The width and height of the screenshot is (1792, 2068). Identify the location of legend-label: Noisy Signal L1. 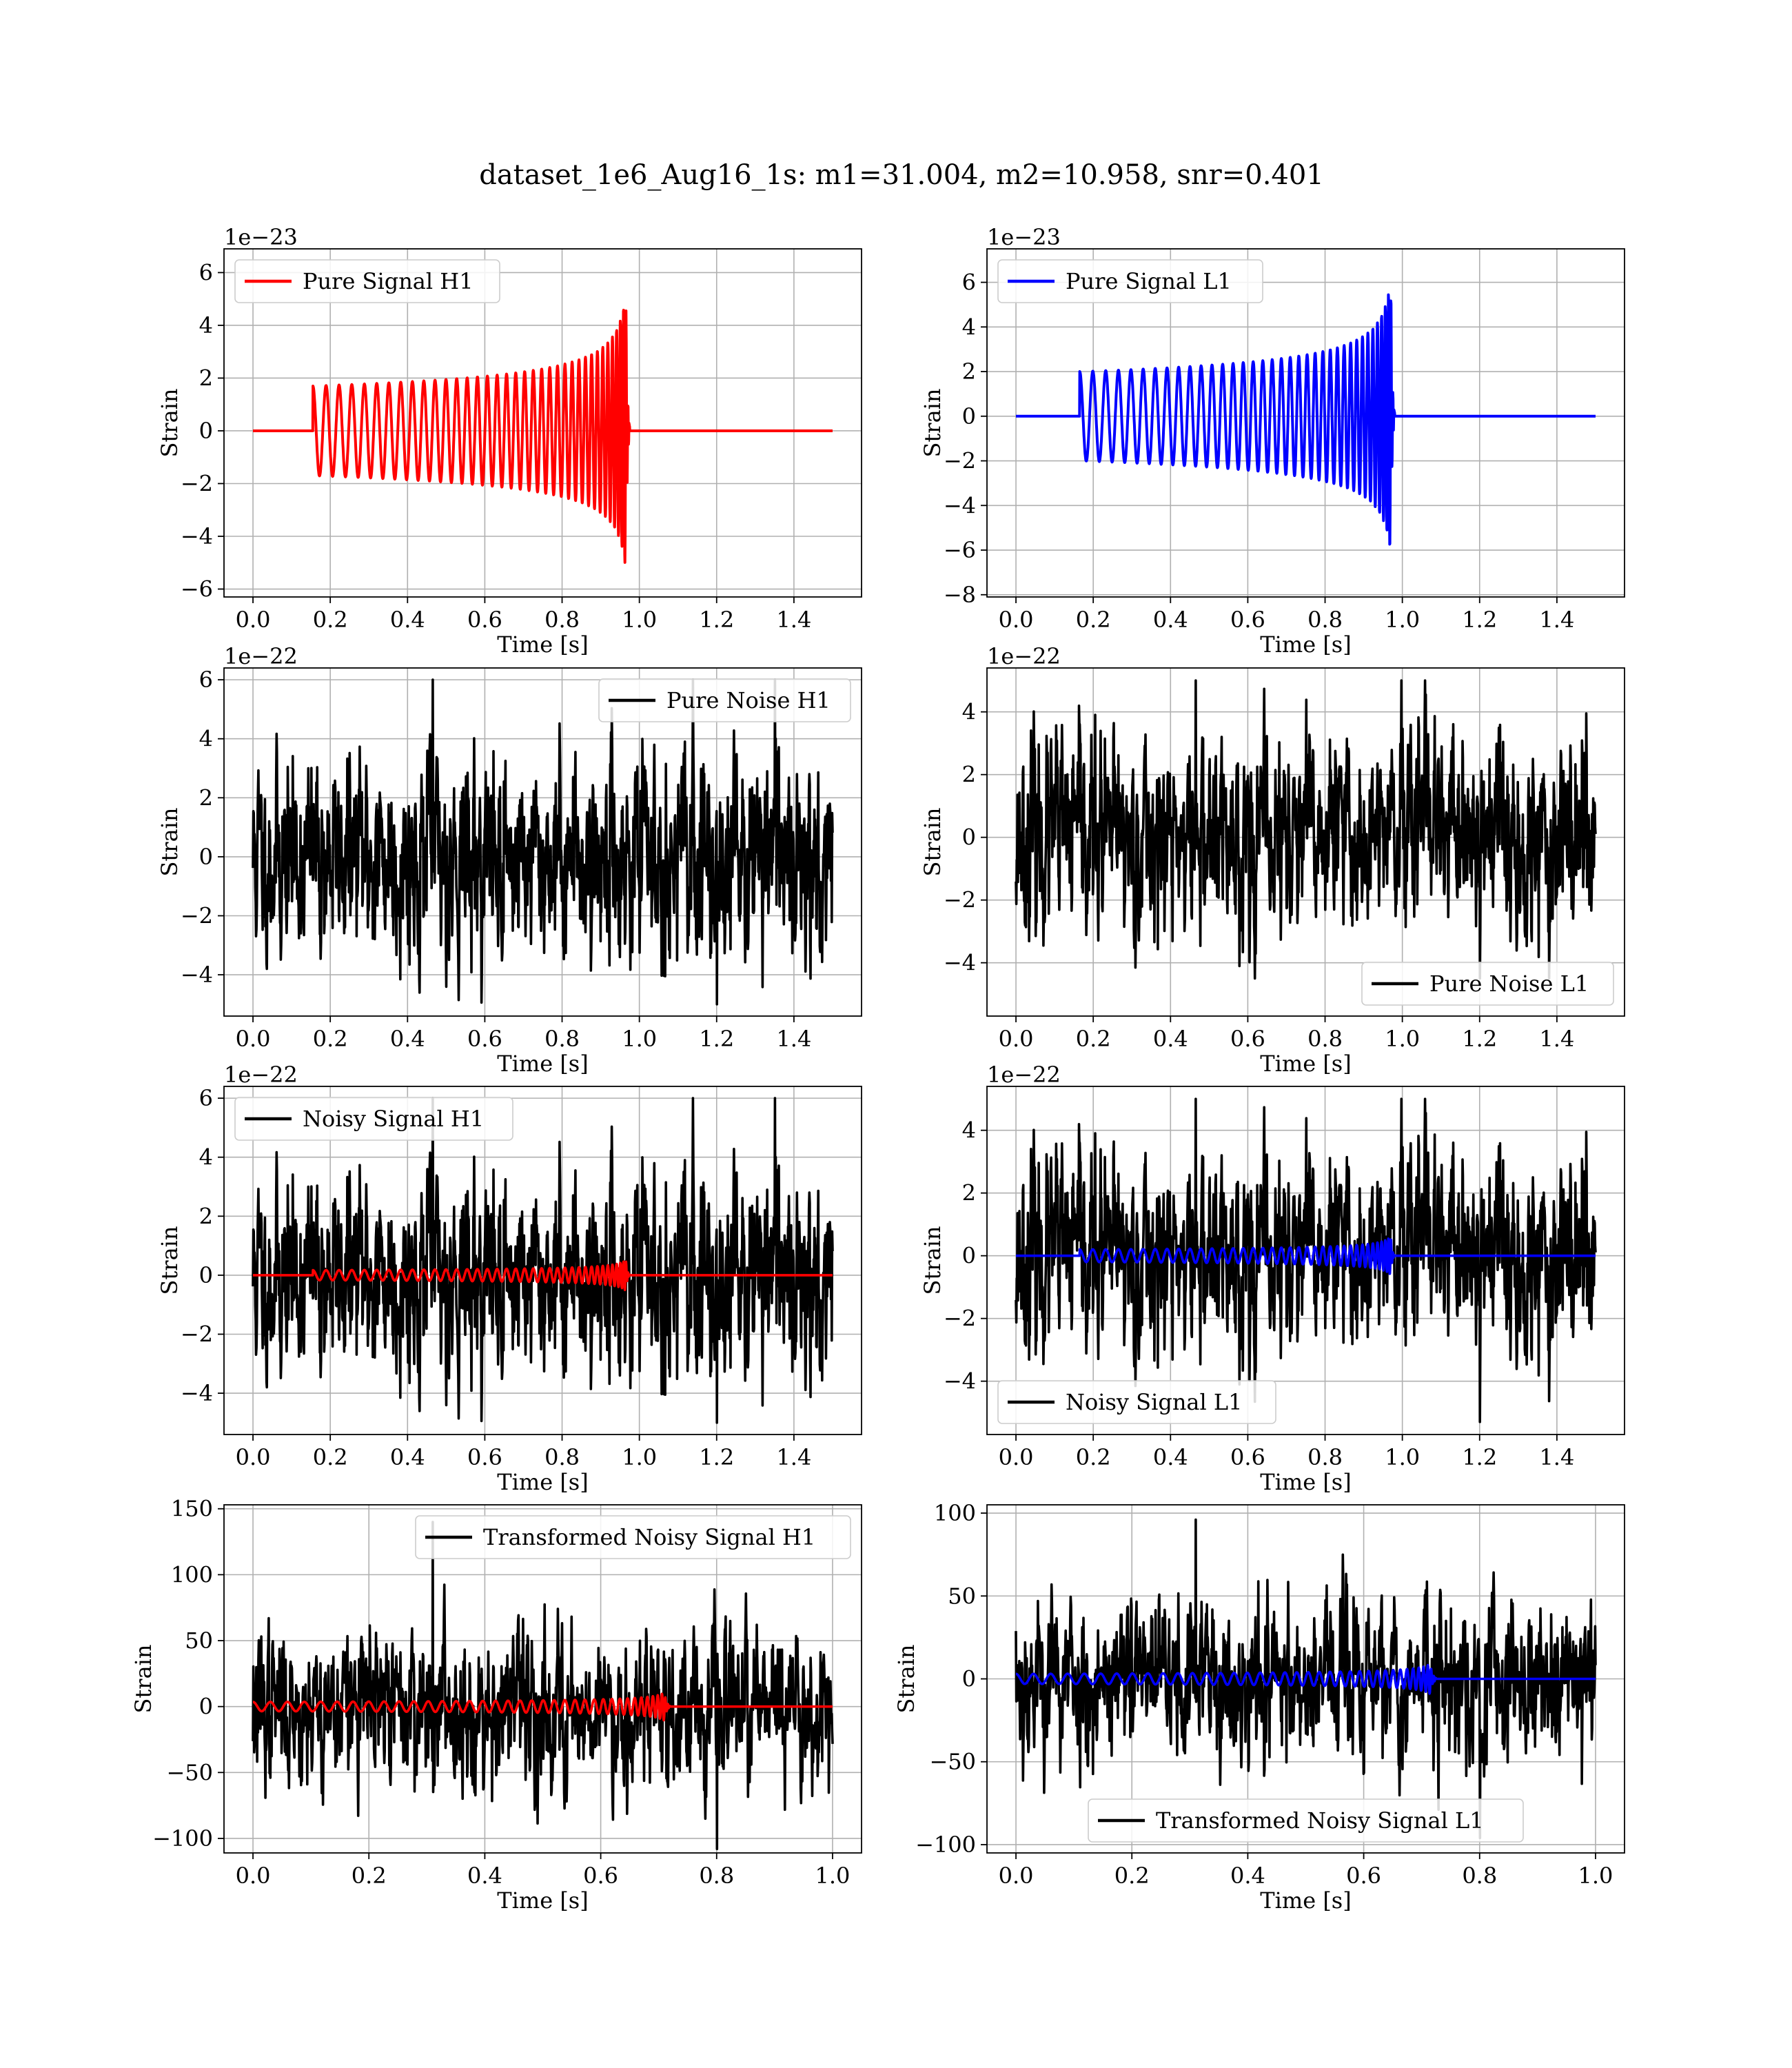
(1154, 1402).